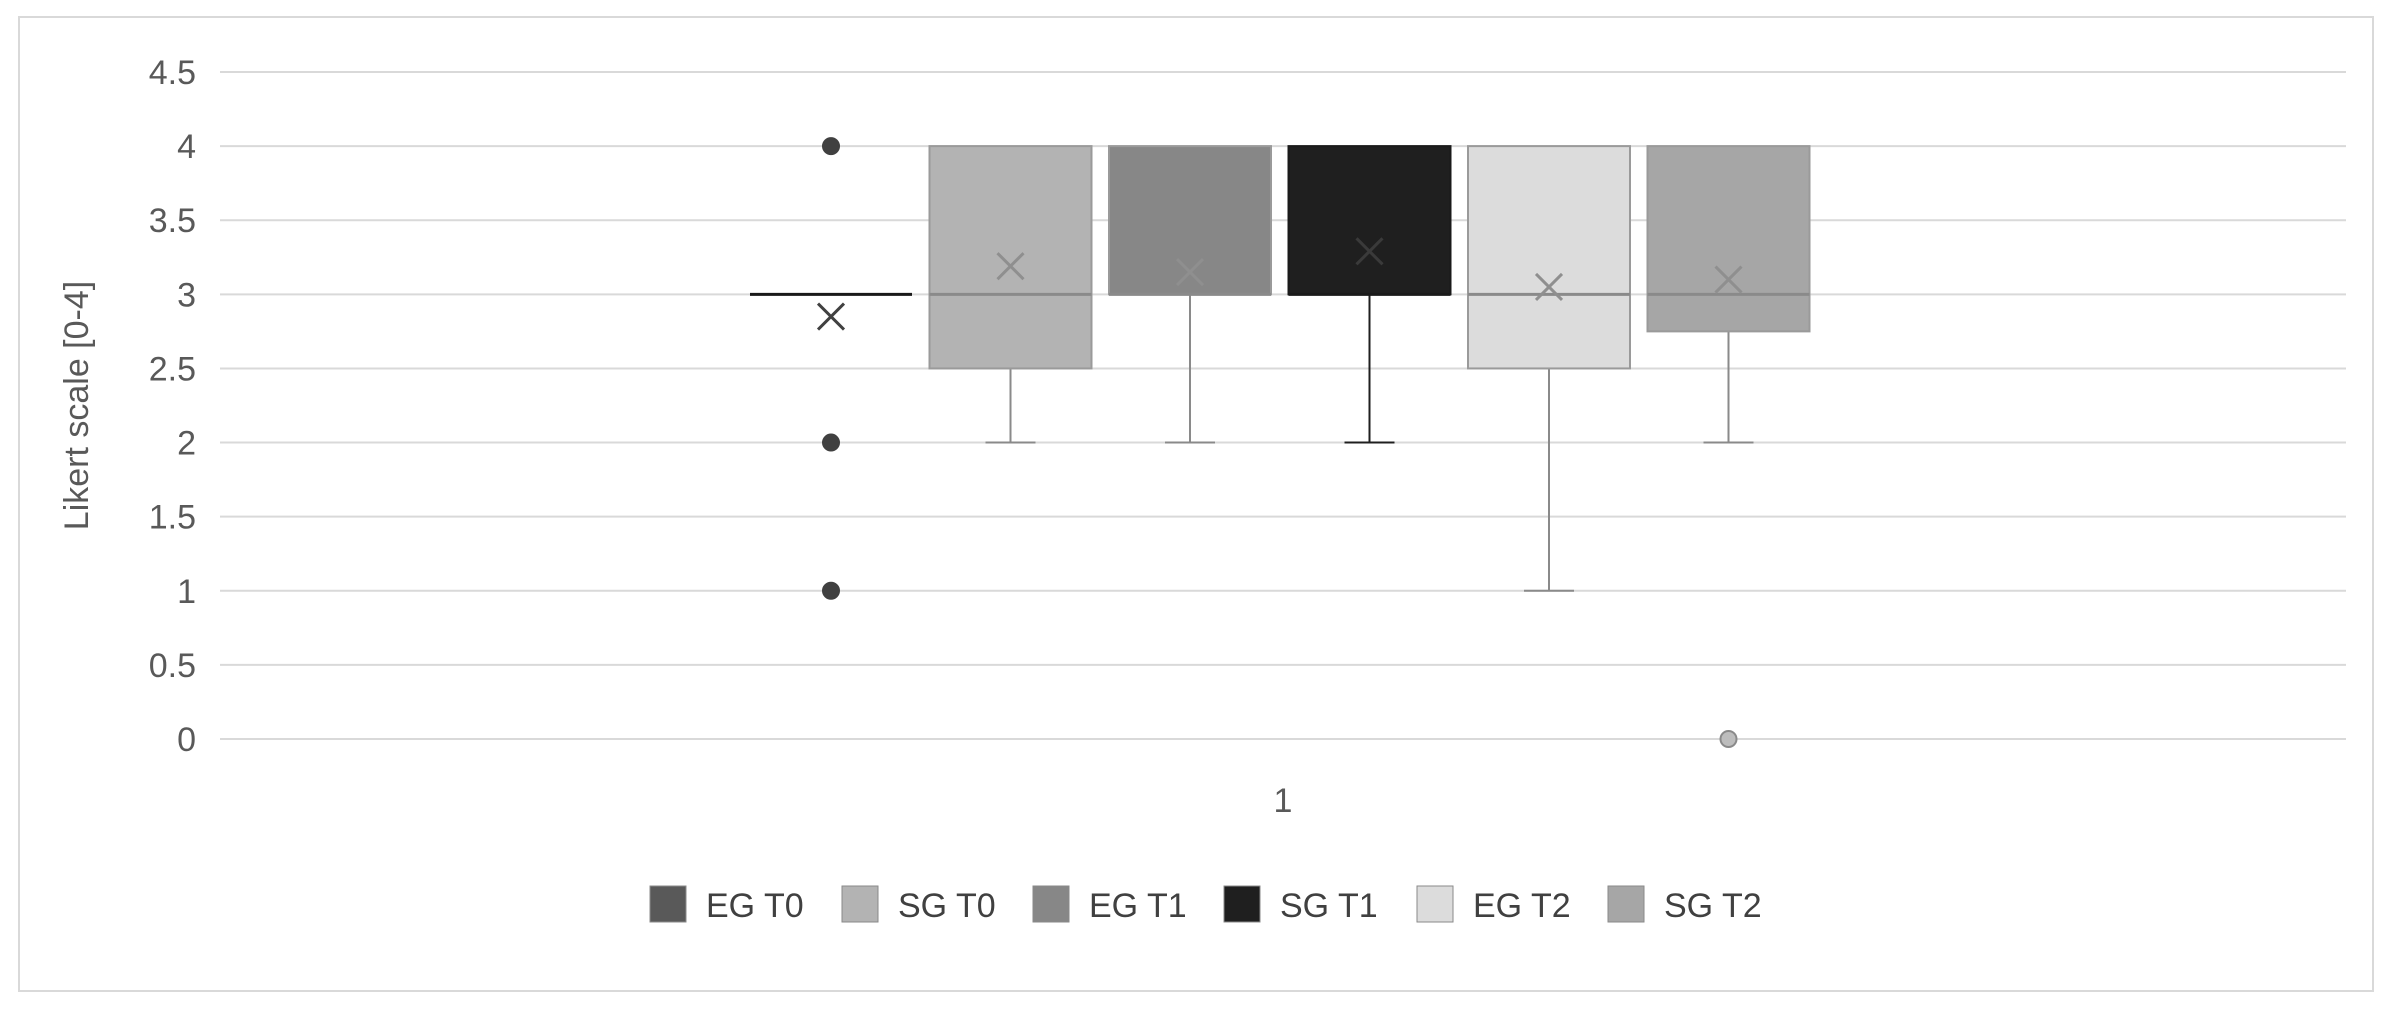 This screenshot has height=1011, width=2394. I want to click on y-axis-ticks: 0 0.5 1 1.5 2 2.5 3 3.5 4 4.5, so click(172, 406).